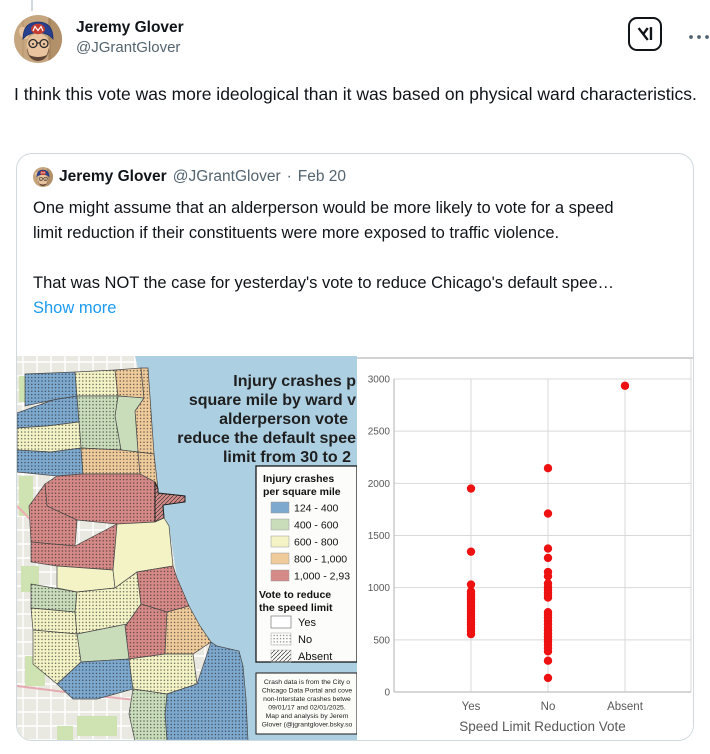 The image size is (710, 754). What do you see at coordinates (320, 560) in the screenshot?
I see `svg-text: 800 - 1,000` at bounding box center [320, 560].